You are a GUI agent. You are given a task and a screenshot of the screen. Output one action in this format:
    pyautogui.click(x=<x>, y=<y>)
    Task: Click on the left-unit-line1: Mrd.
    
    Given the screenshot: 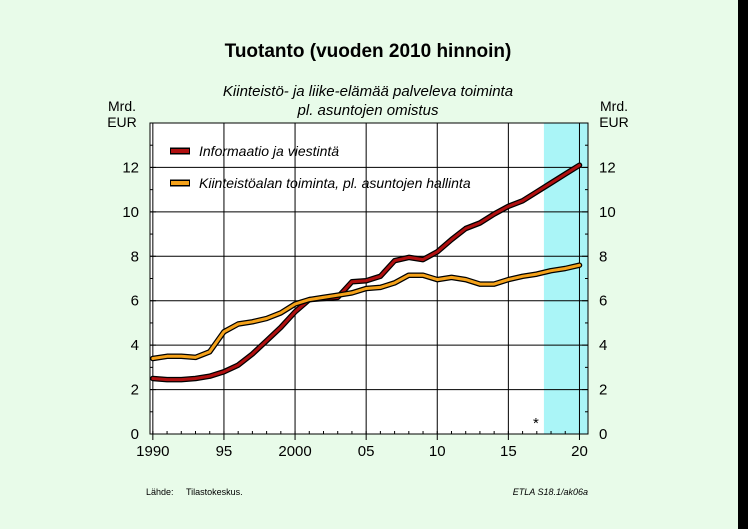 What is the action you would take?
    pyautogui.click(x=122, y=106)
    